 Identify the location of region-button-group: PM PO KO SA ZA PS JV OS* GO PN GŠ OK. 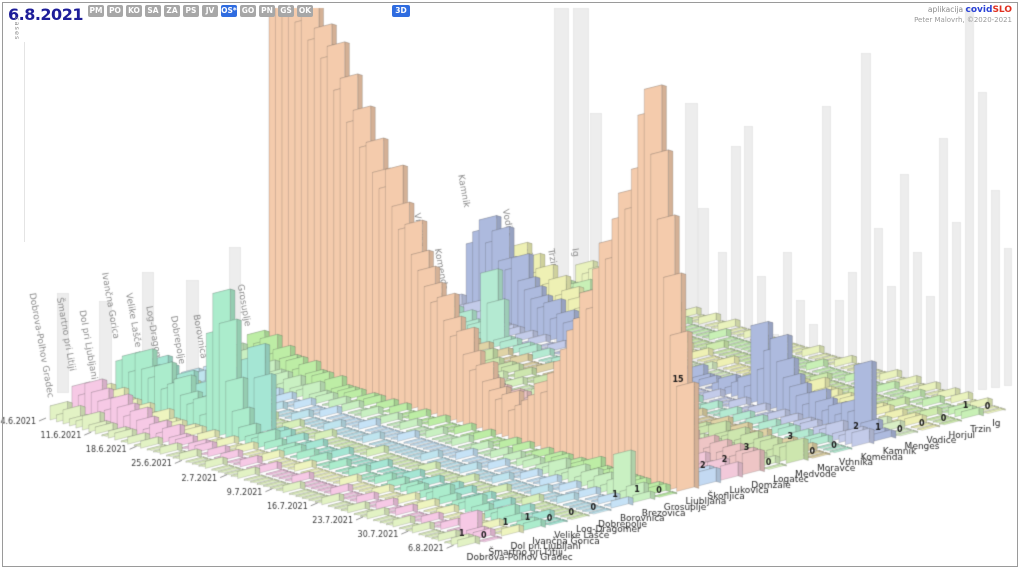
(200, 11).